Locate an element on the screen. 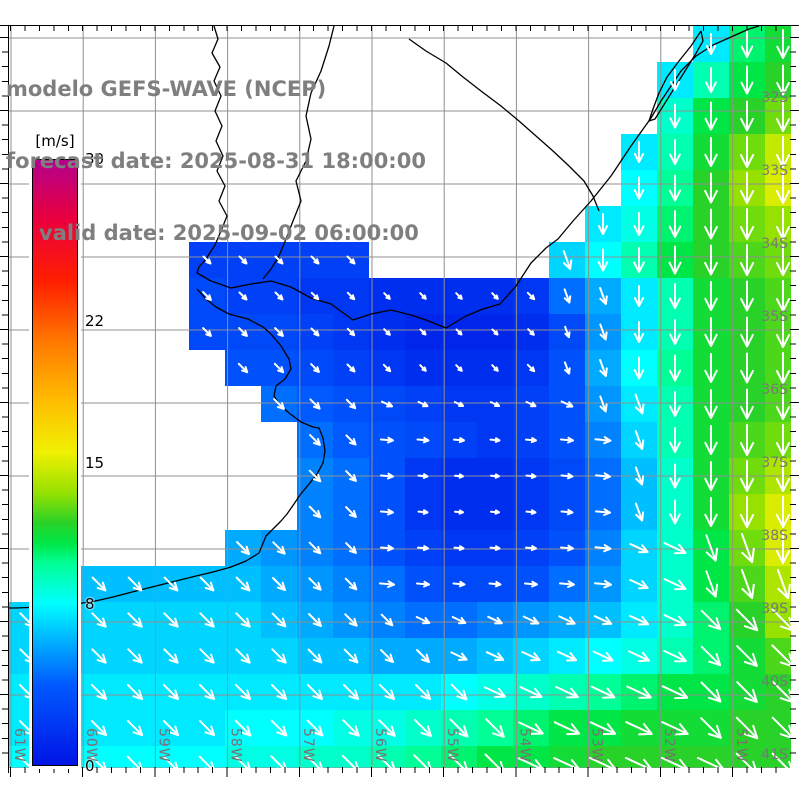 Image resolution: width=800 pixels, height=800 pixels. lat-label: 33S is located at coordinates (774, 171).